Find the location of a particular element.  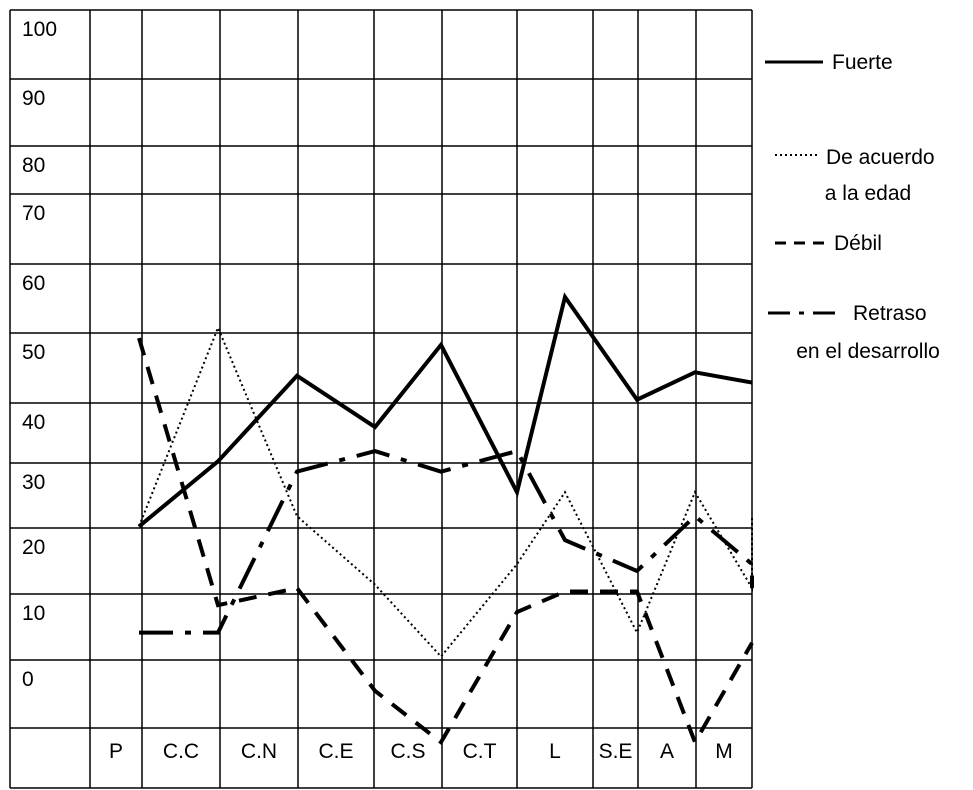

x-category-label: C.E is located at coordinates (335, 751).